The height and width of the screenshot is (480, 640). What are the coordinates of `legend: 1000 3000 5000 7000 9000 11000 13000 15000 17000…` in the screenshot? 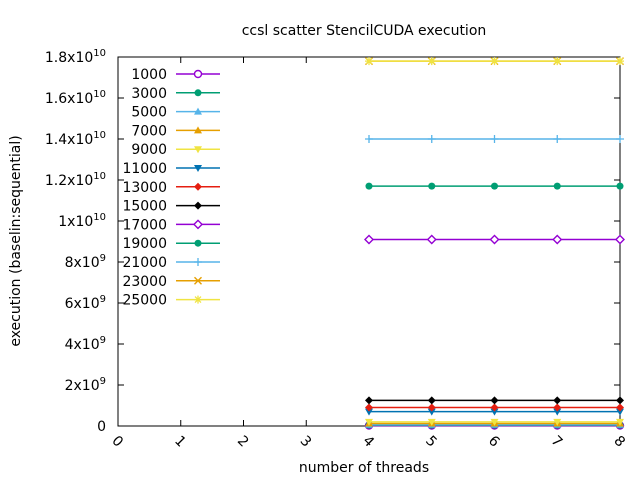 It's located at (171, 188).